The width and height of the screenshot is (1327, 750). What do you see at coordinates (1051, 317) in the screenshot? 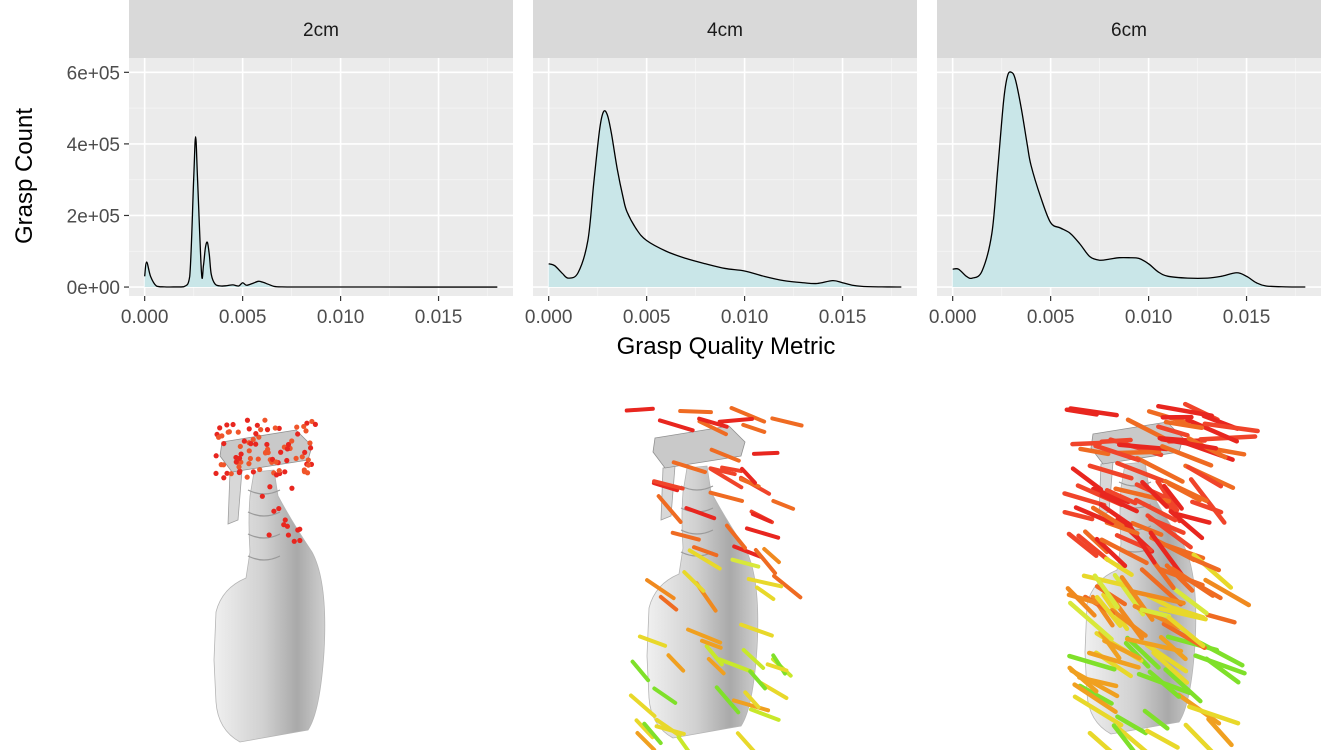
I see `x-tick-label: 0.005` at bounding box center [1051, 317].